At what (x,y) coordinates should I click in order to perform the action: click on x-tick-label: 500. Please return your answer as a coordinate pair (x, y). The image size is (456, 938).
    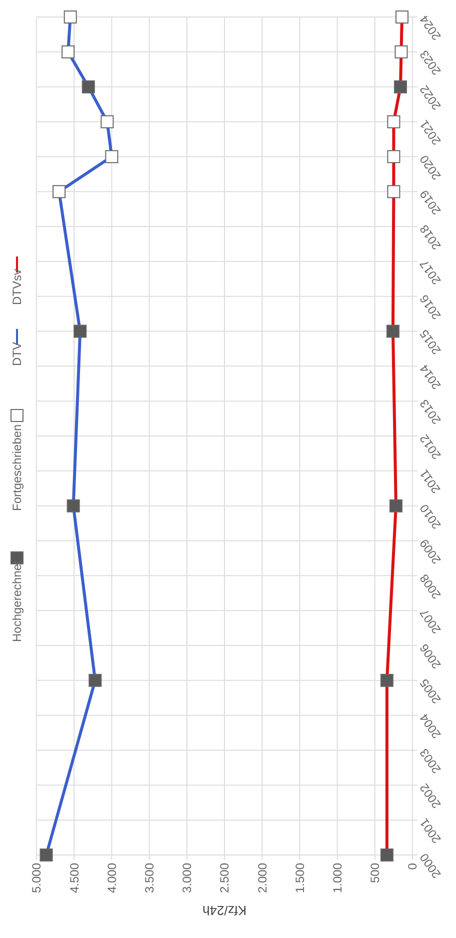
    Looking at the image, I should click on (375, 873).